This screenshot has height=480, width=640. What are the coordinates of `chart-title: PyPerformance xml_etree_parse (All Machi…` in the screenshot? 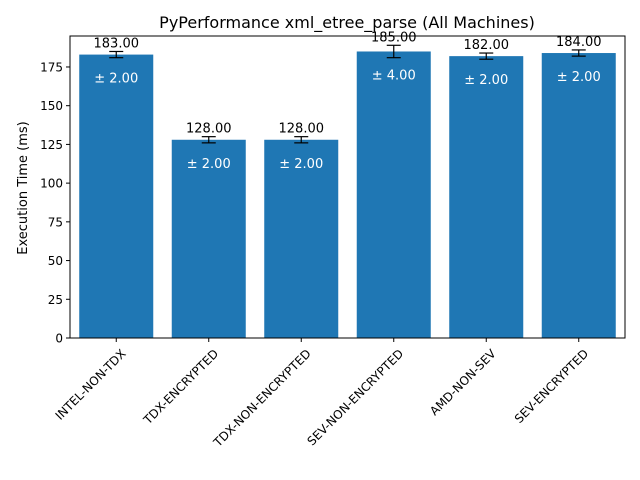 It's located at (347, 23).